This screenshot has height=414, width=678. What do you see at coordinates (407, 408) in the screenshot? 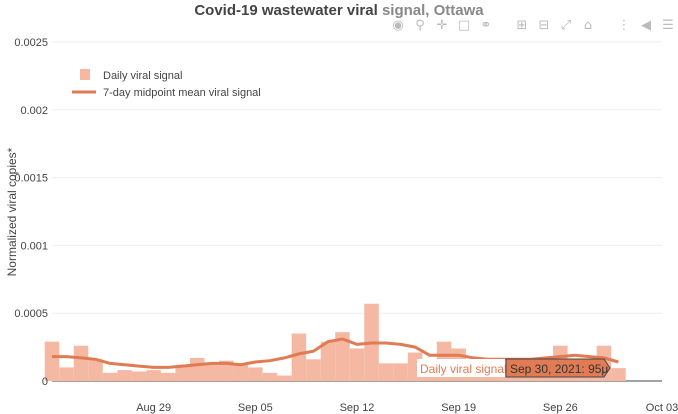
I see `x-axis: Aug 29 Sep 05 Sep 12 Sep 19 Sep 26 Oct 03` at bounding box center [407, 408].